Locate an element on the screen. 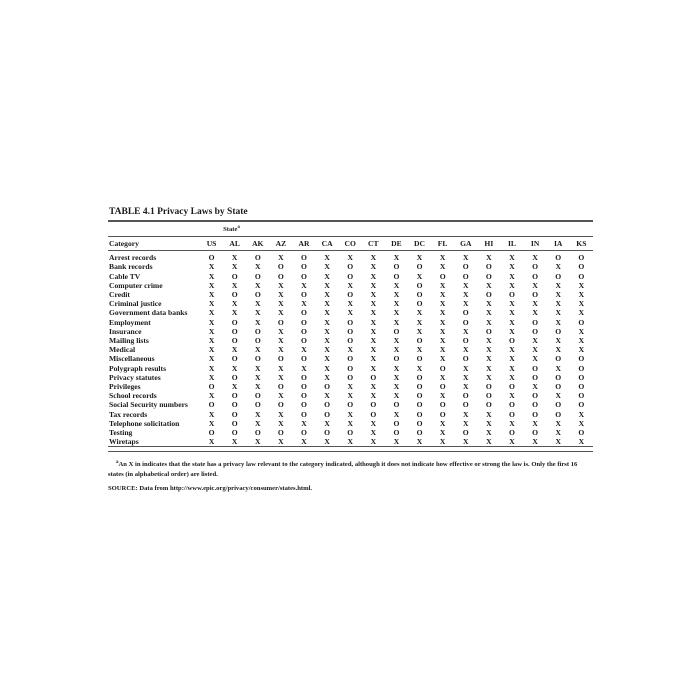 The height and width of the screenshot is (700, 700). row-category: Privacy statutes is located at coordinates (135, 377).